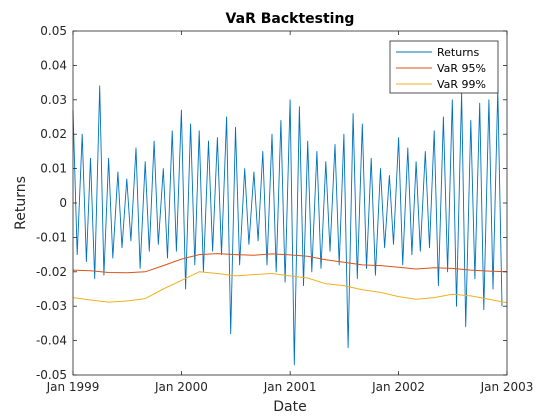  Describe the element at coordinates (73, 387) in the screenshot. I see `x-tick-label: Jan 1999` at that location.